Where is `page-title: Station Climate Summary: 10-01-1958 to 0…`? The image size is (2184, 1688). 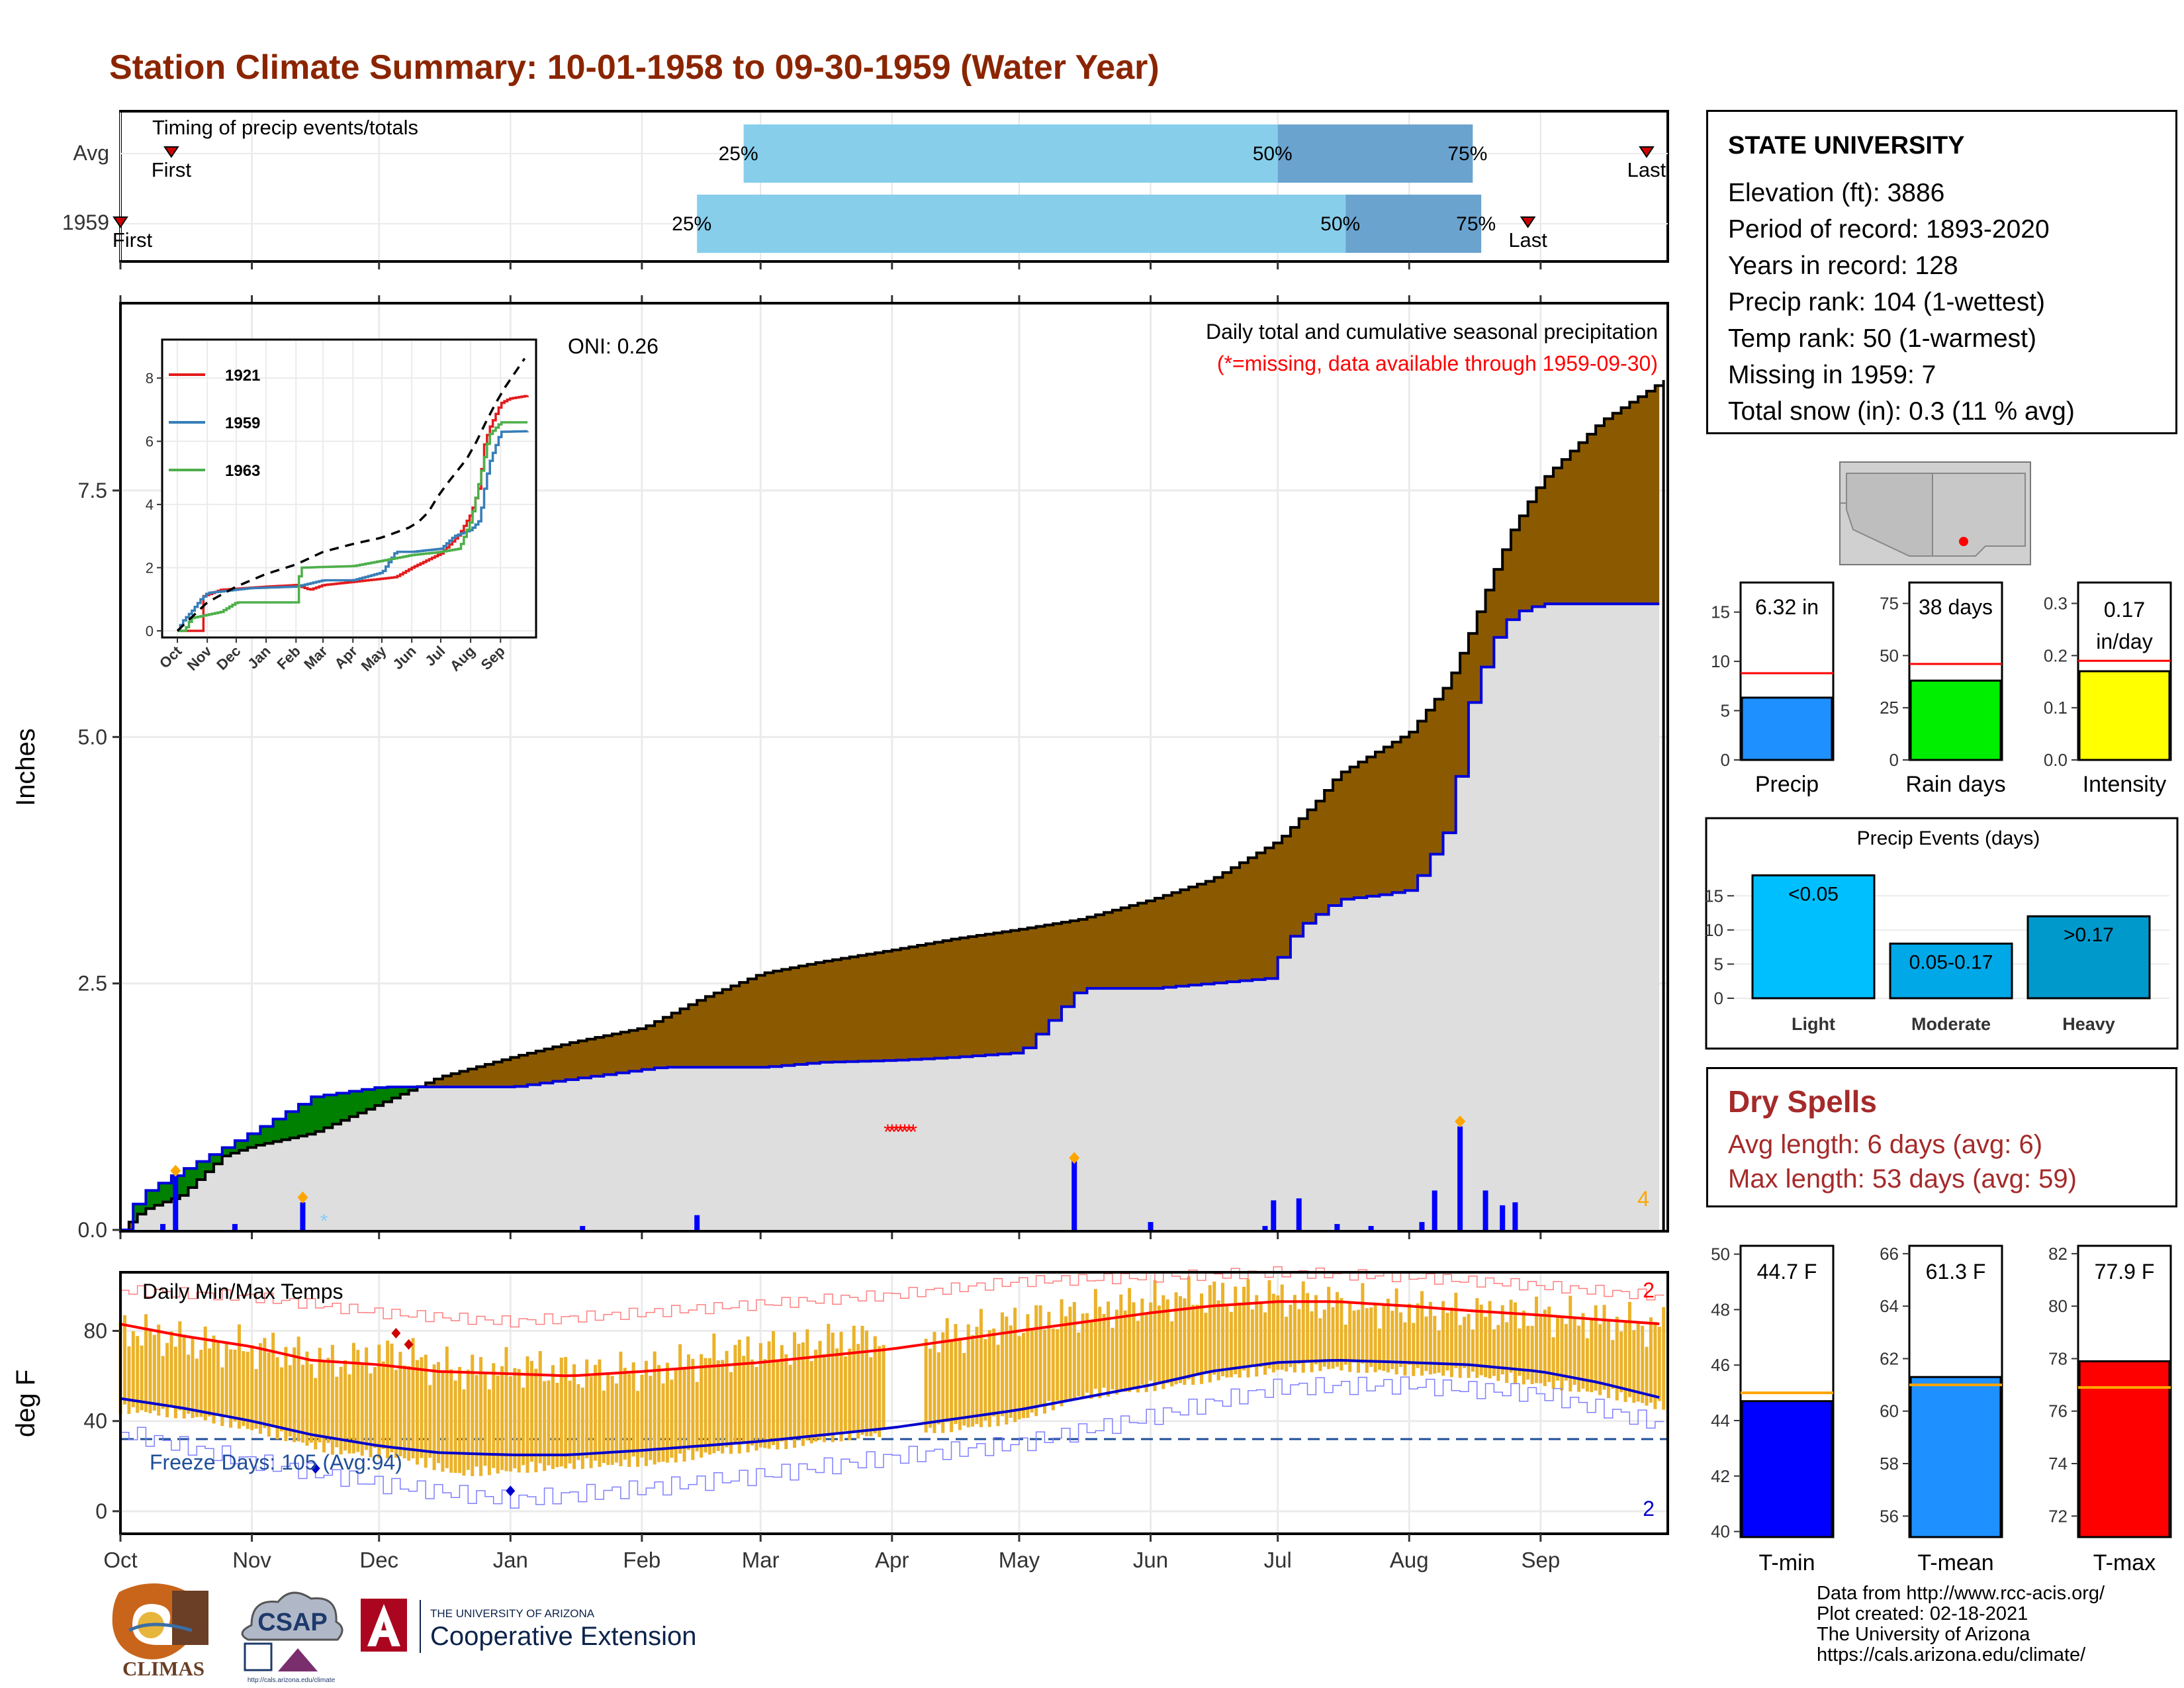
page-title: Station Climate Summary: 10-01-1958 to 0… is located at coordinates (634, 67).